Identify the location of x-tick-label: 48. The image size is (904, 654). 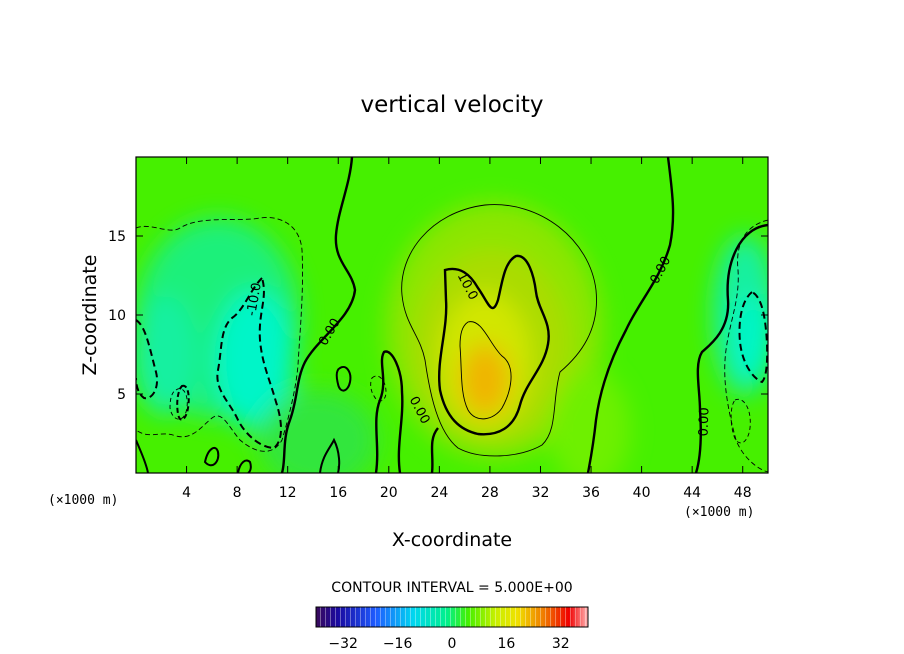
(743, 493).